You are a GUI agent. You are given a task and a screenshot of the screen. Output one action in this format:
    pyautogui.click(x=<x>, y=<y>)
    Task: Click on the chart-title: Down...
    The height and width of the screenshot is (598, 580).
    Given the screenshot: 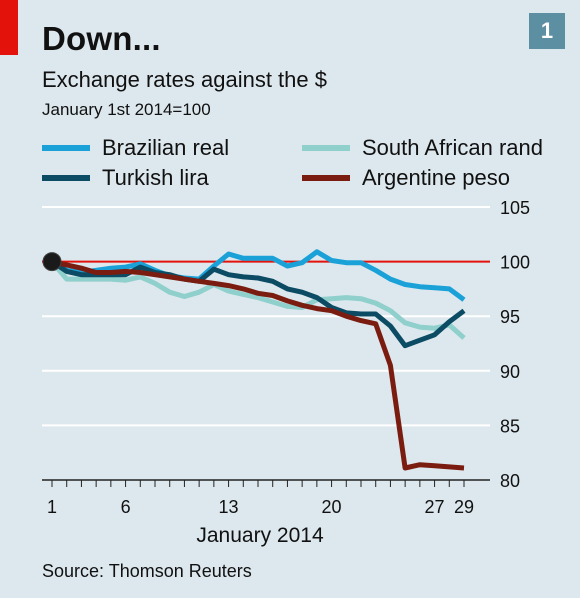 What is the action you would take?
    pyautogui.click(x=101, y=38)
    